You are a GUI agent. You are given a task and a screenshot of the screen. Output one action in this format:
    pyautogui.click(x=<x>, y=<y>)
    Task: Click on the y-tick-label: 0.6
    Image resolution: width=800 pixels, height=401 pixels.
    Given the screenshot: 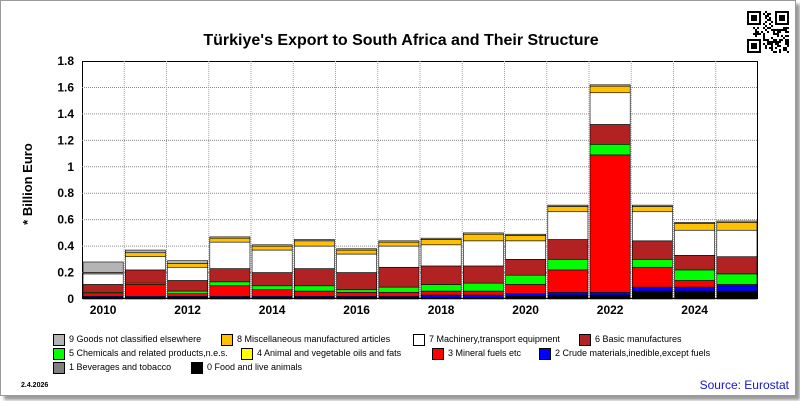 What is the action you would take?
    pyautogui.click(x=65, y=220)
    